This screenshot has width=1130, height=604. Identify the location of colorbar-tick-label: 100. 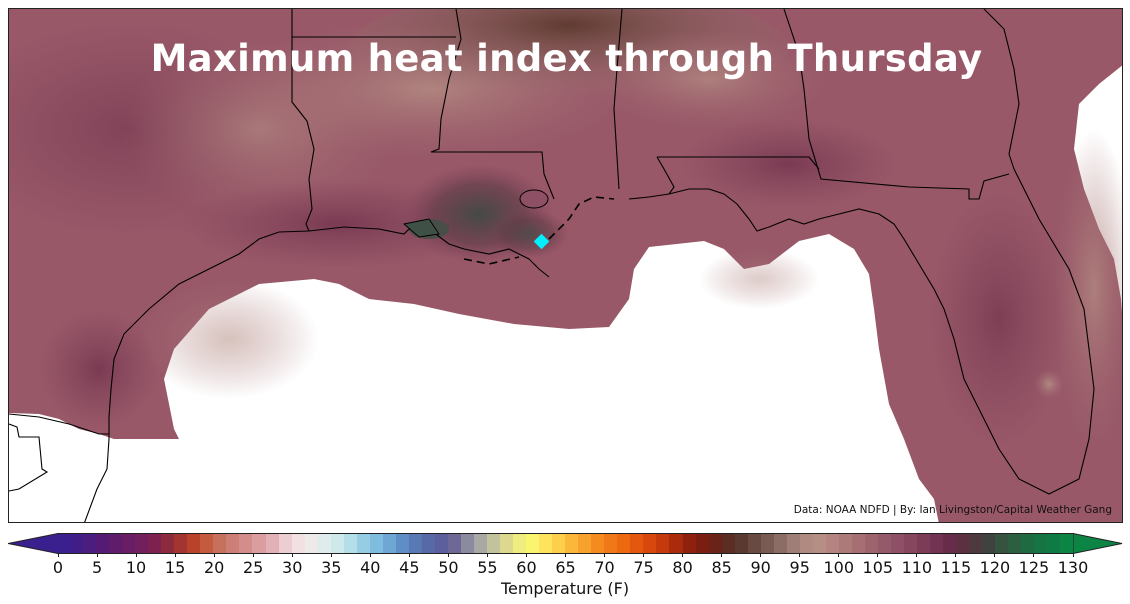
(839, 567).